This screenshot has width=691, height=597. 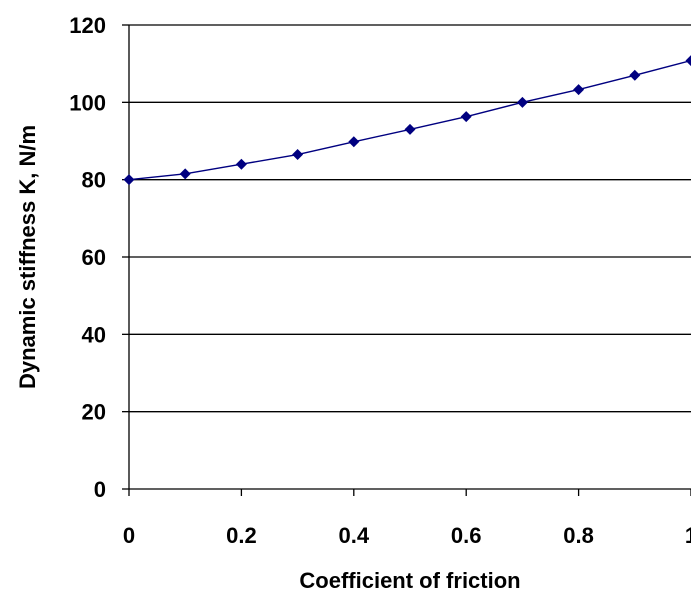 I want to click on x-tick-label: 0.8, so click(x=578, y=535).